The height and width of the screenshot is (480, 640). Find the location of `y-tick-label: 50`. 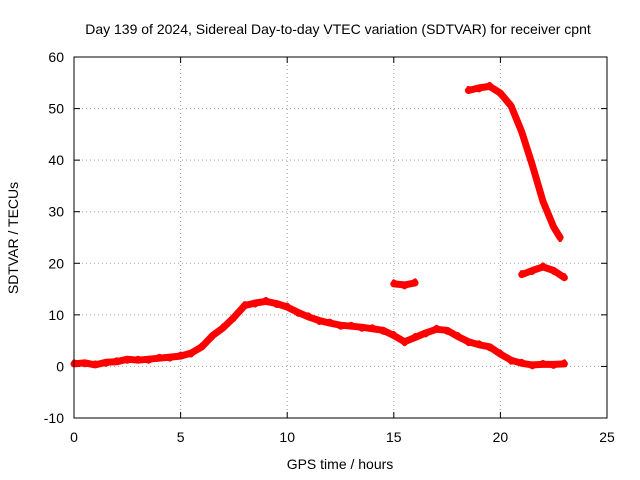

y-tick-label: 50 is located at coordinates (56, 109).